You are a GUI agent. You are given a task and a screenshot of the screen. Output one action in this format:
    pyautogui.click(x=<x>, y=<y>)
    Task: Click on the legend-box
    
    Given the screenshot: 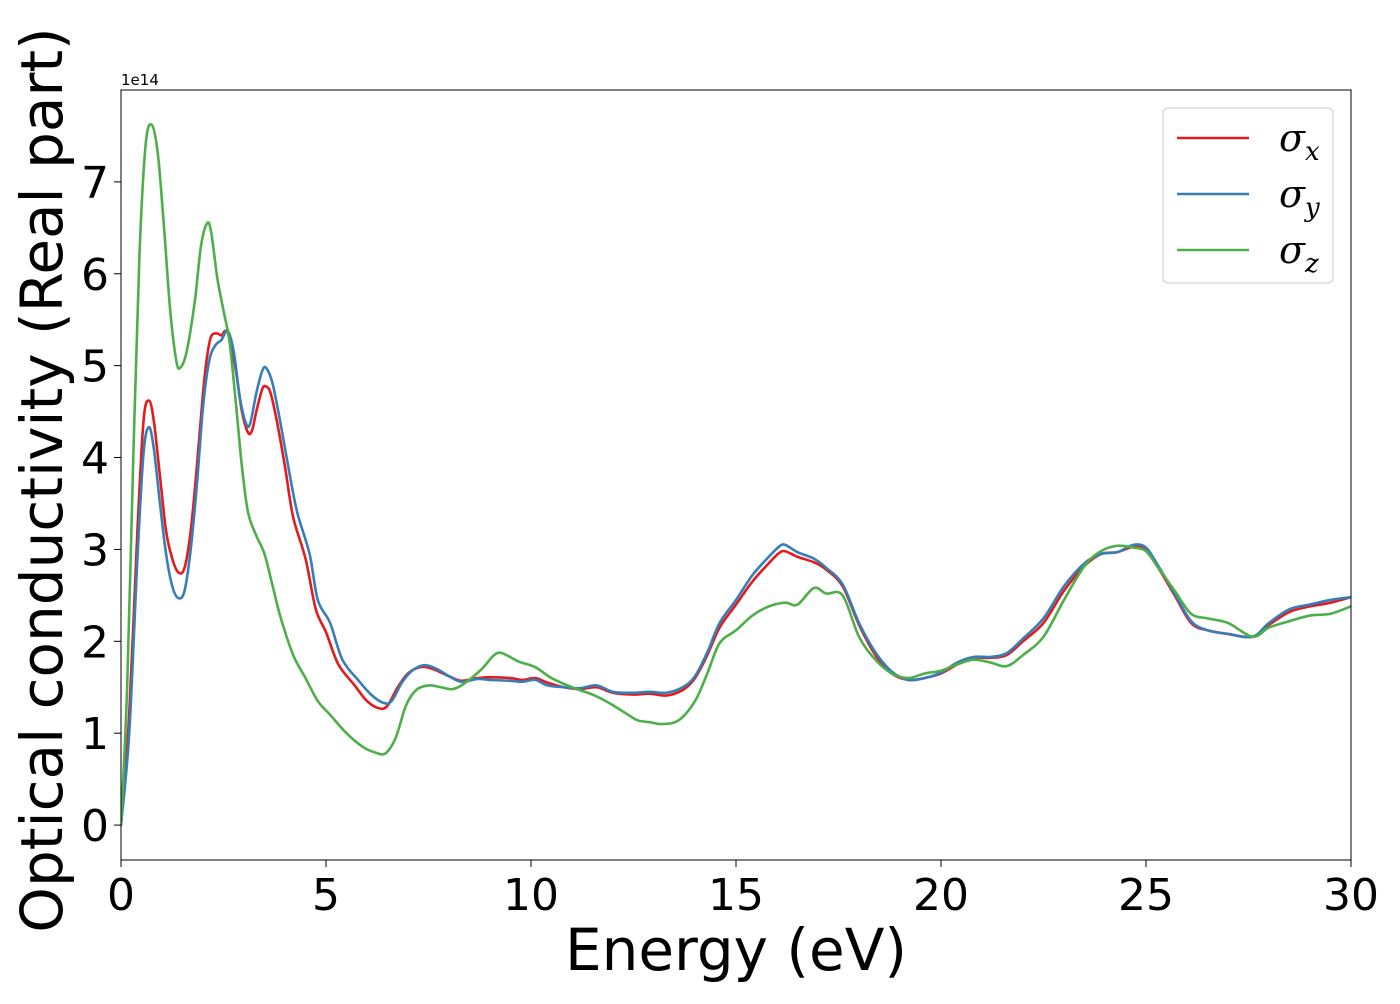 What is the action you would take?
    pyautogui.click(x=1248, y=195)
    